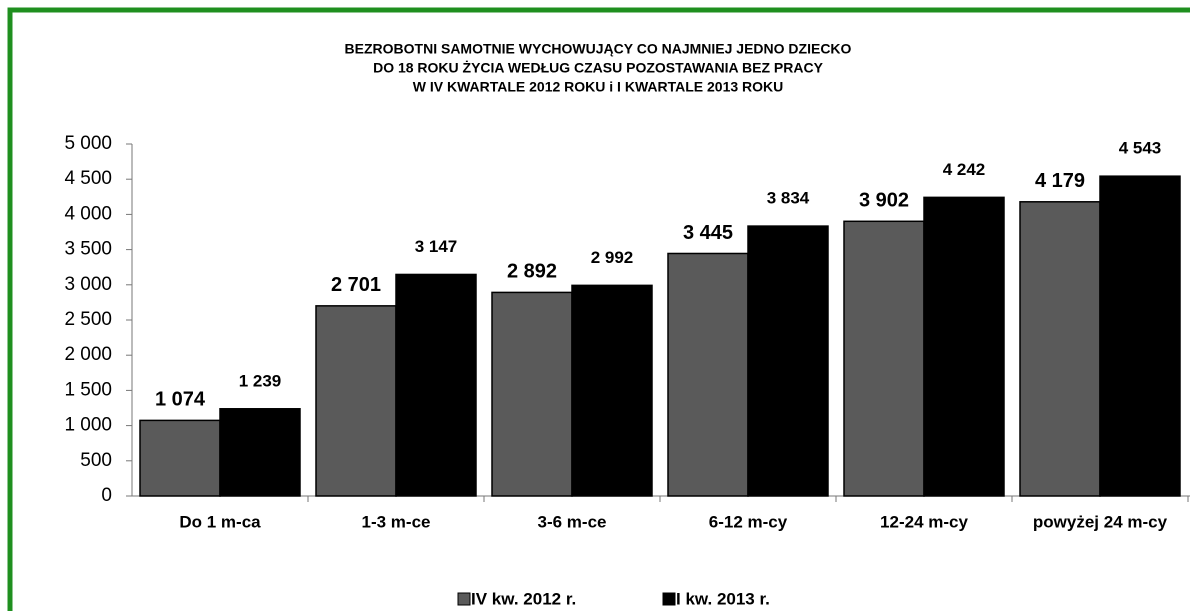 The image size is (1190, 611). What do you see at coordinates (88, 249) in the screenshot?
I see `y-tick-label: 3 500` at bounding box center [88, 249].